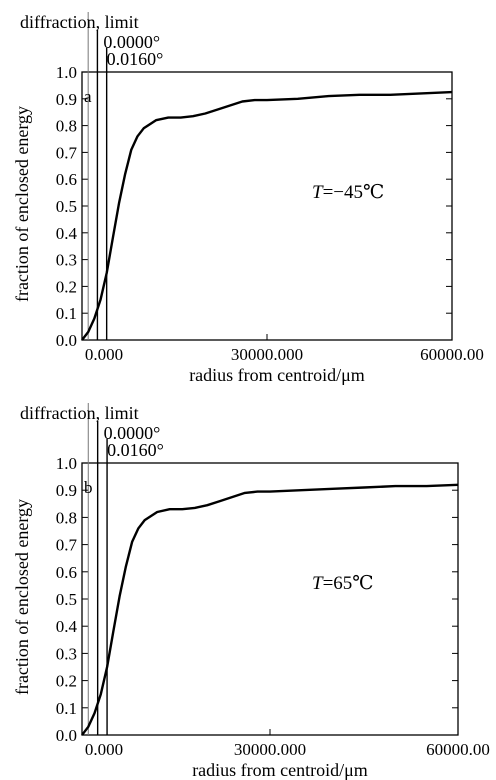  What do you see at coordinates (88, 487) in the screenshot?
I see `panel-label: b` at bounding box center [88, 487].